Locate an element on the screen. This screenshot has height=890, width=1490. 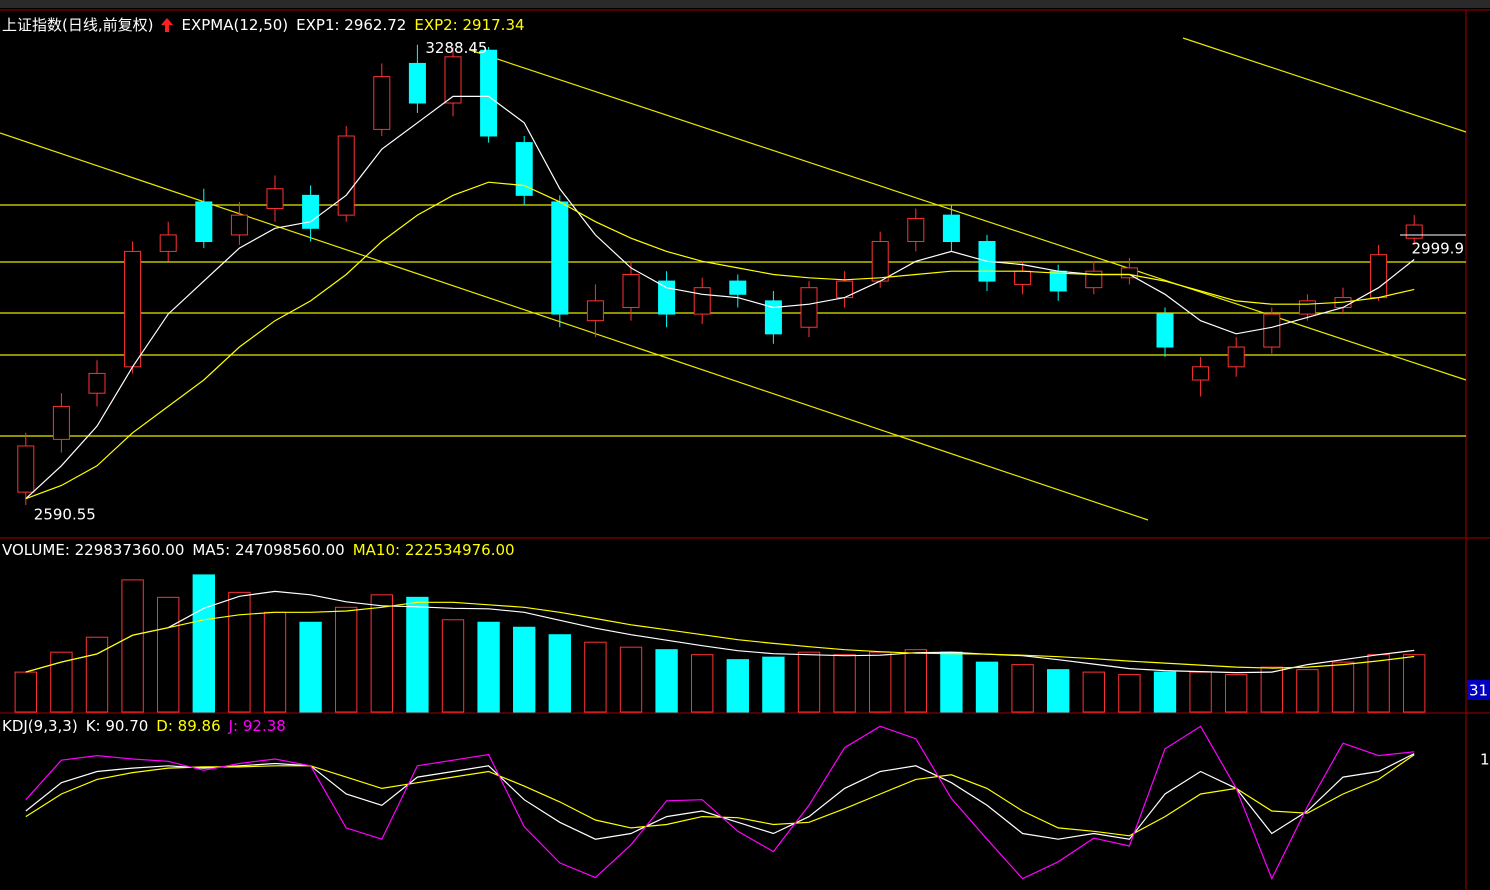
legend-entry: J: 92.38 is located at coordinates (257, 726).